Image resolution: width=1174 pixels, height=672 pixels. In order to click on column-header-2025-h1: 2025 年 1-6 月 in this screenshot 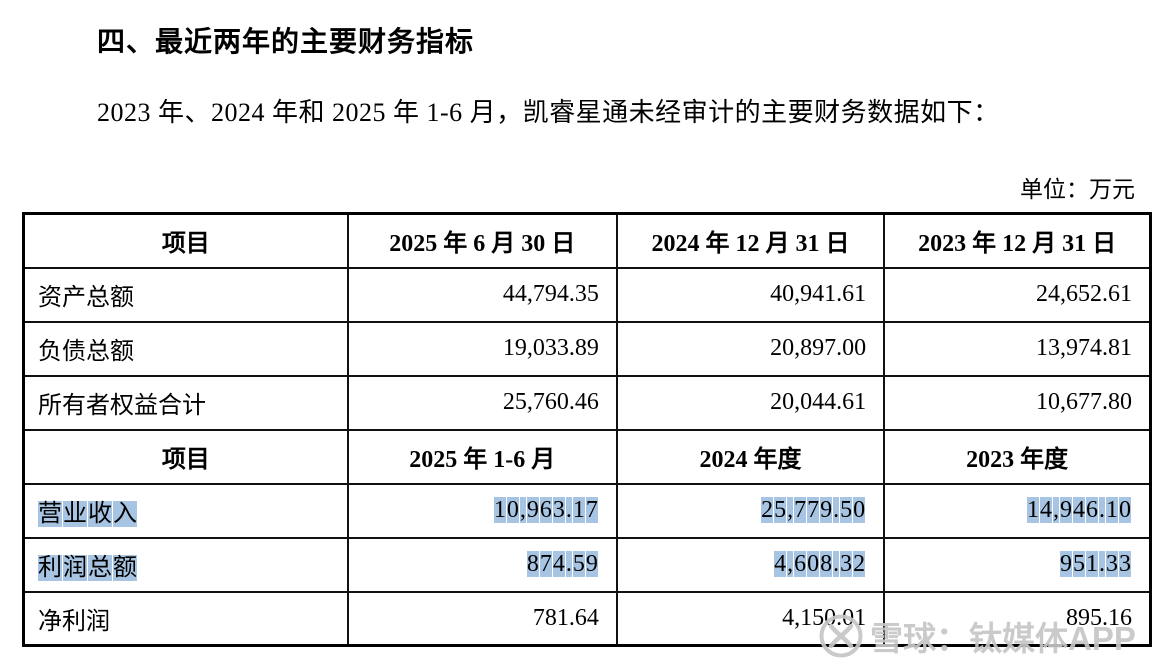, I will do `click(482, 456)`.